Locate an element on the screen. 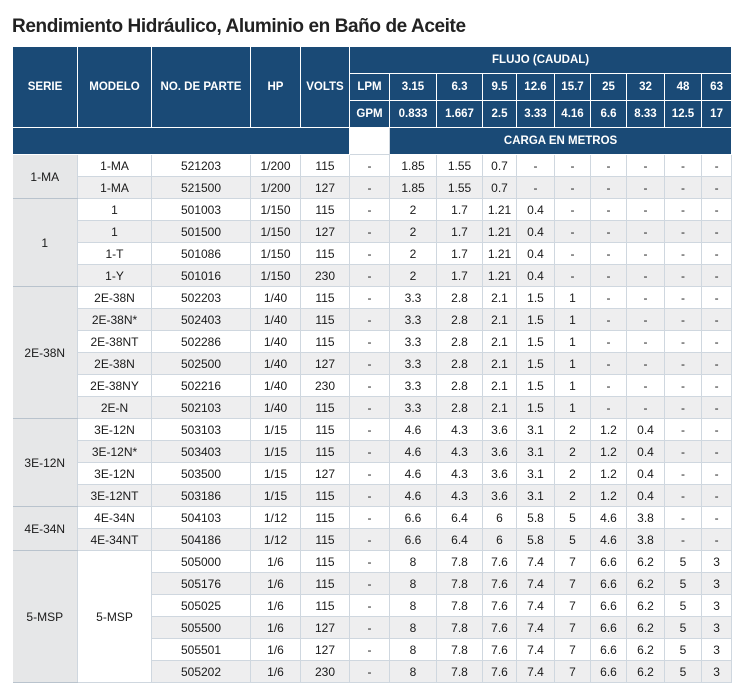 This screenshot has width=745, height=699. gpm-value: 6.6 is located at coordinates (608, 114).